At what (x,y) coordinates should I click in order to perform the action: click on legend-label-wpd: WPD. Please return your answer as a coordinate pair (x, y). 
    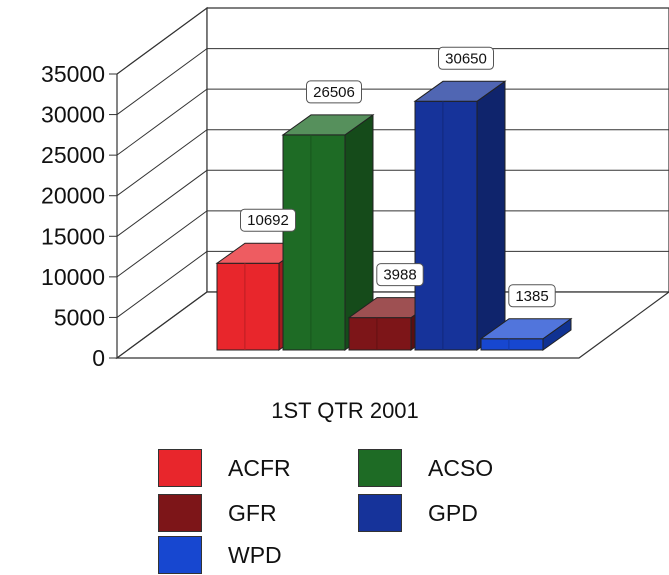
    Looking at the image, I should click on (255, 554).